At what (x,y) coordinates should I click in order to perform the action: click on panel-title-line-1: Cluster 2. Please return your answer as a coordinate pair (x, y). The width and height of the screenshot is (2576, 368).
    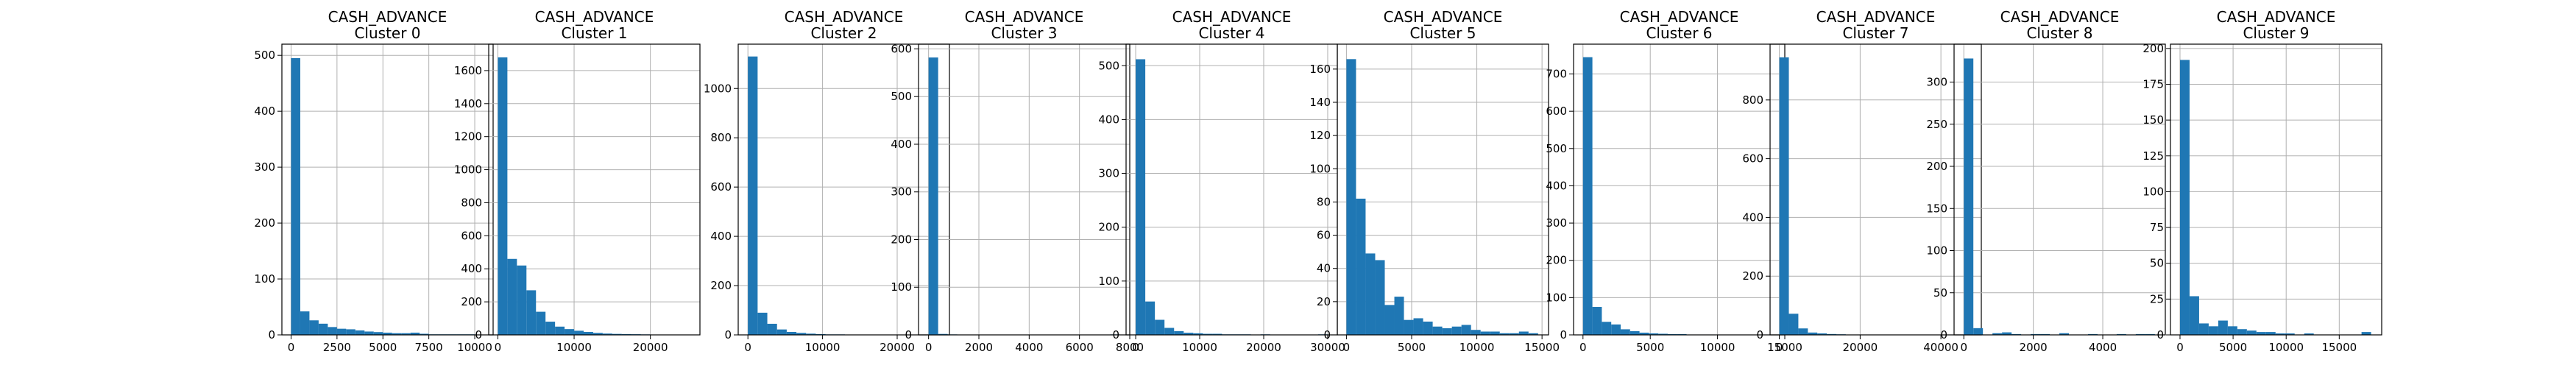
    Looking at the image, I should click on (843, 33).